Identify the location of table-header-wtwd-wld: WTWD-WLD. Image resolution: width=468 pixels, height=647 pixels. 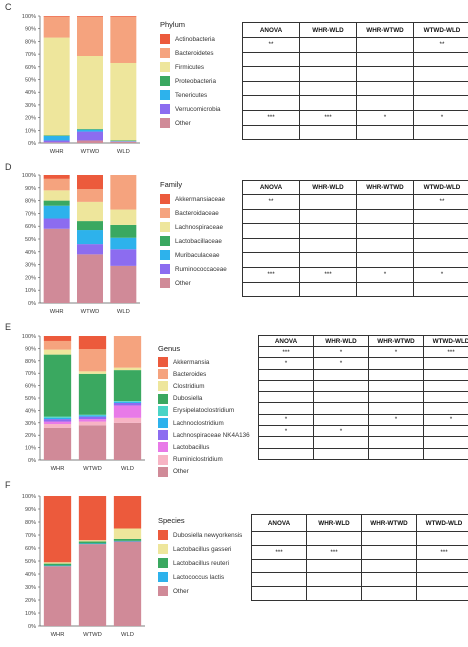
(440, 30).